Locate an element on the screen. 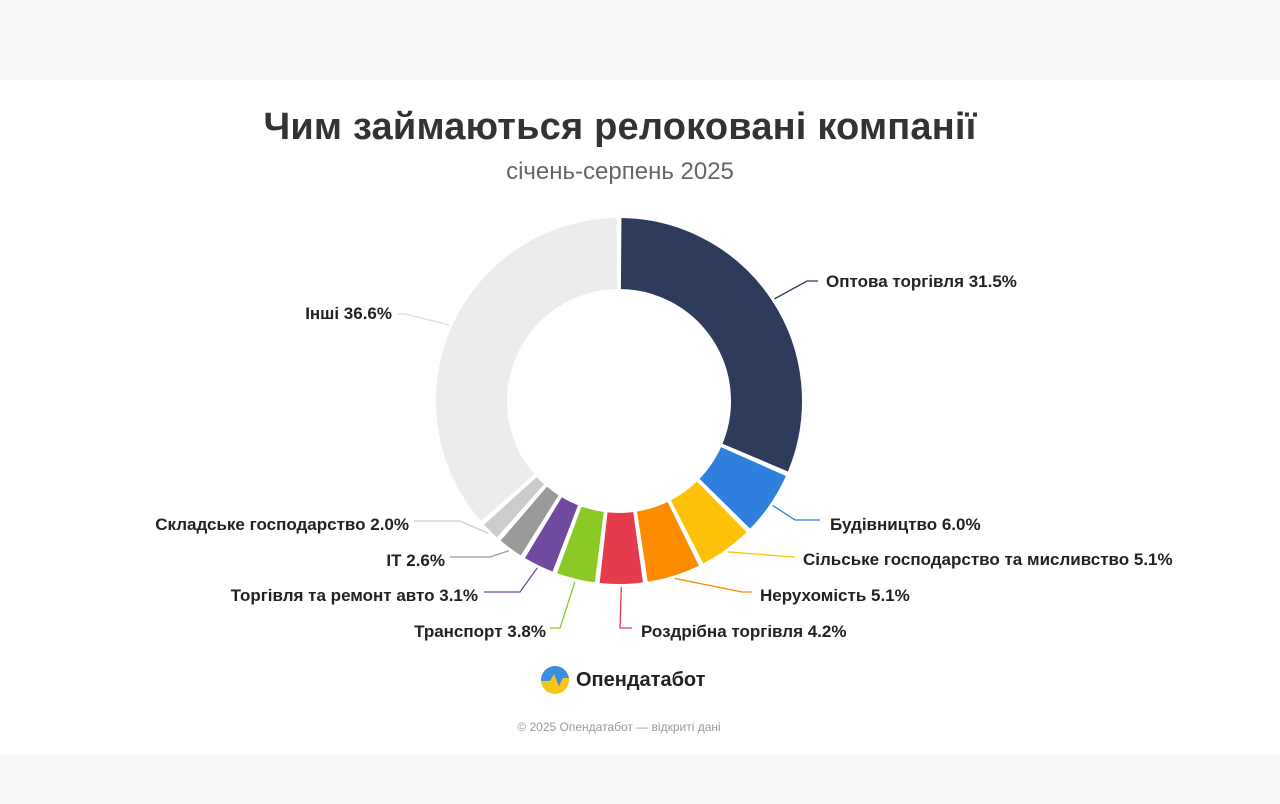  leader-lines is located at coordinates (609, 454).